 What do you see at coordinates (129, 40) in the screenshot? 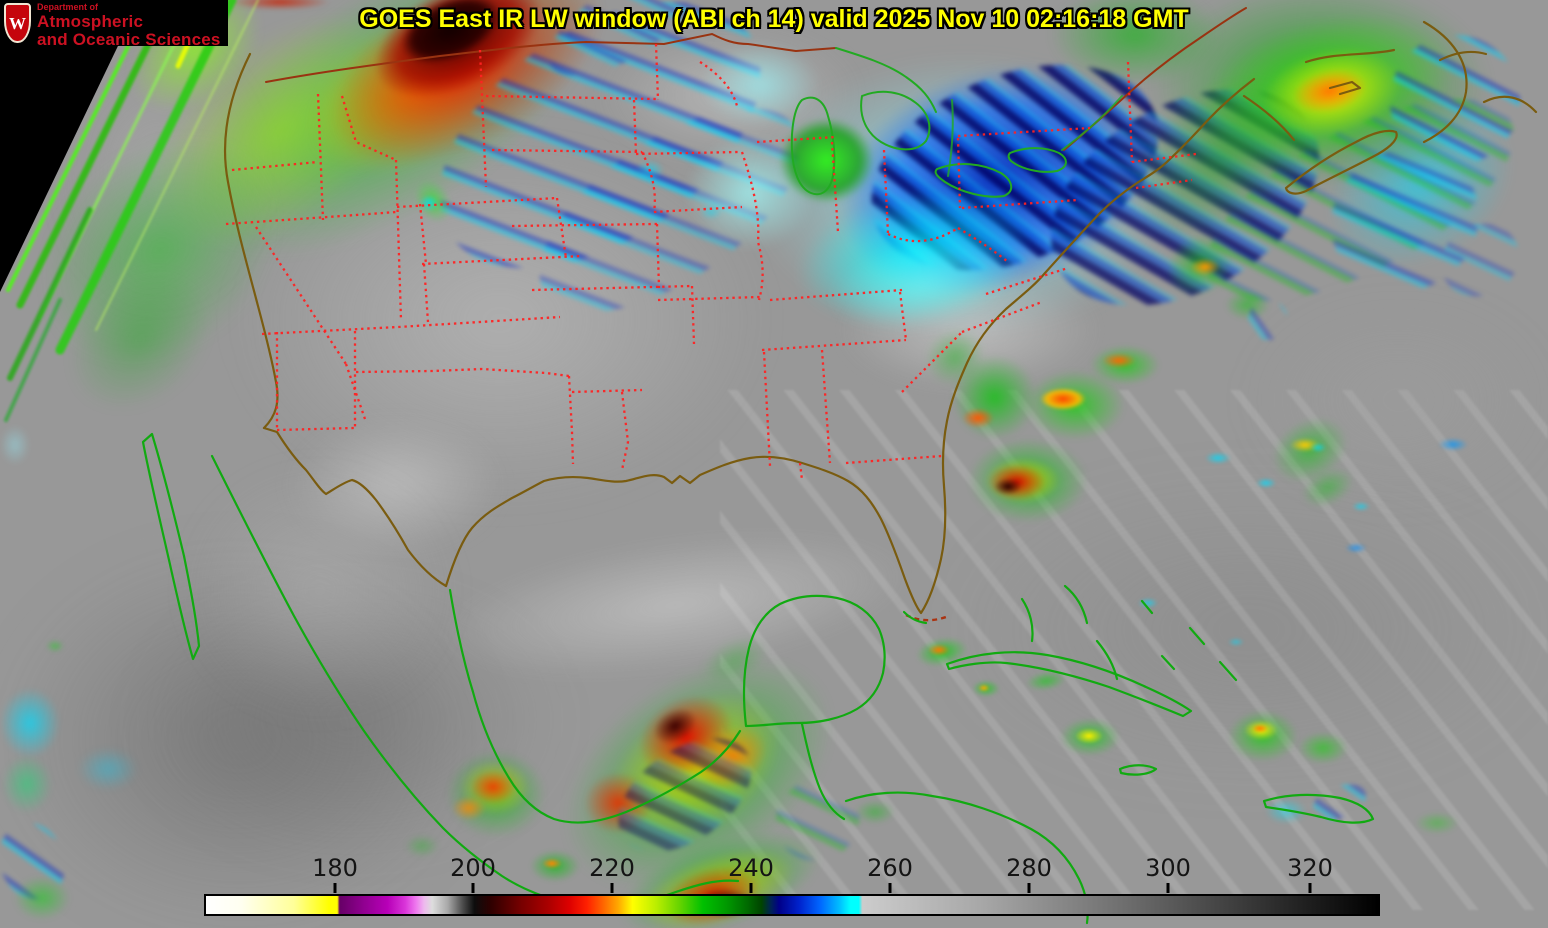
I see `logo-name-line2: and Oceanic Sciences` at bounding box center [129, 40].